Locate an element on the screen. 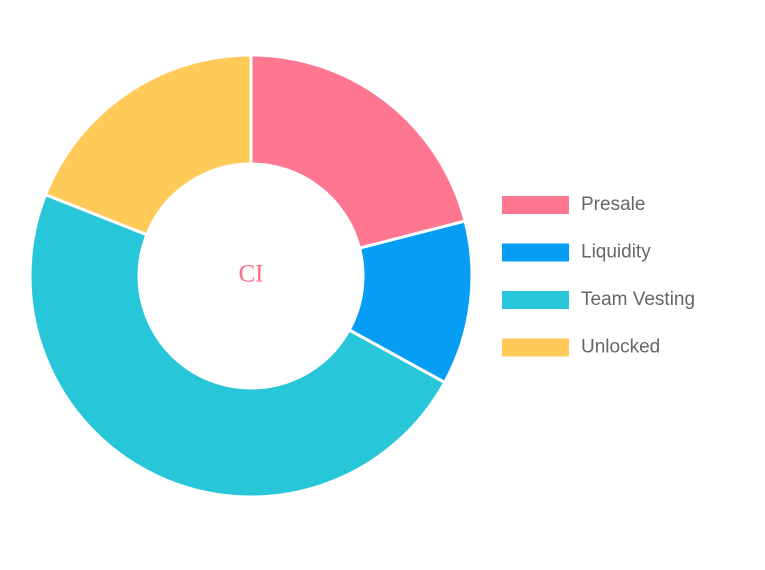 The width and height of the screenshot is (765, 570). legend-item: Liquidity is located at coordinates (576, 252).